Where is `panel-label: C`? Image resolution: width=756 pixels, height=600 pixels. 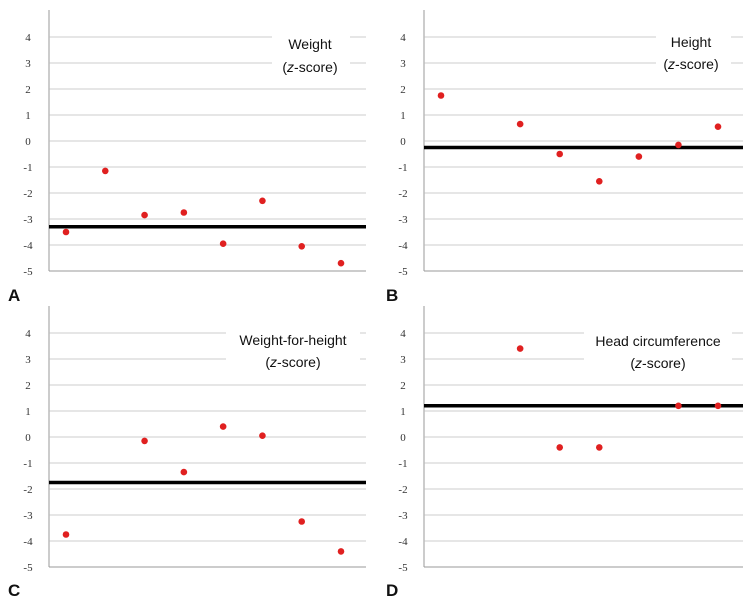
panel-label: C is located at coordinates (14, 590).